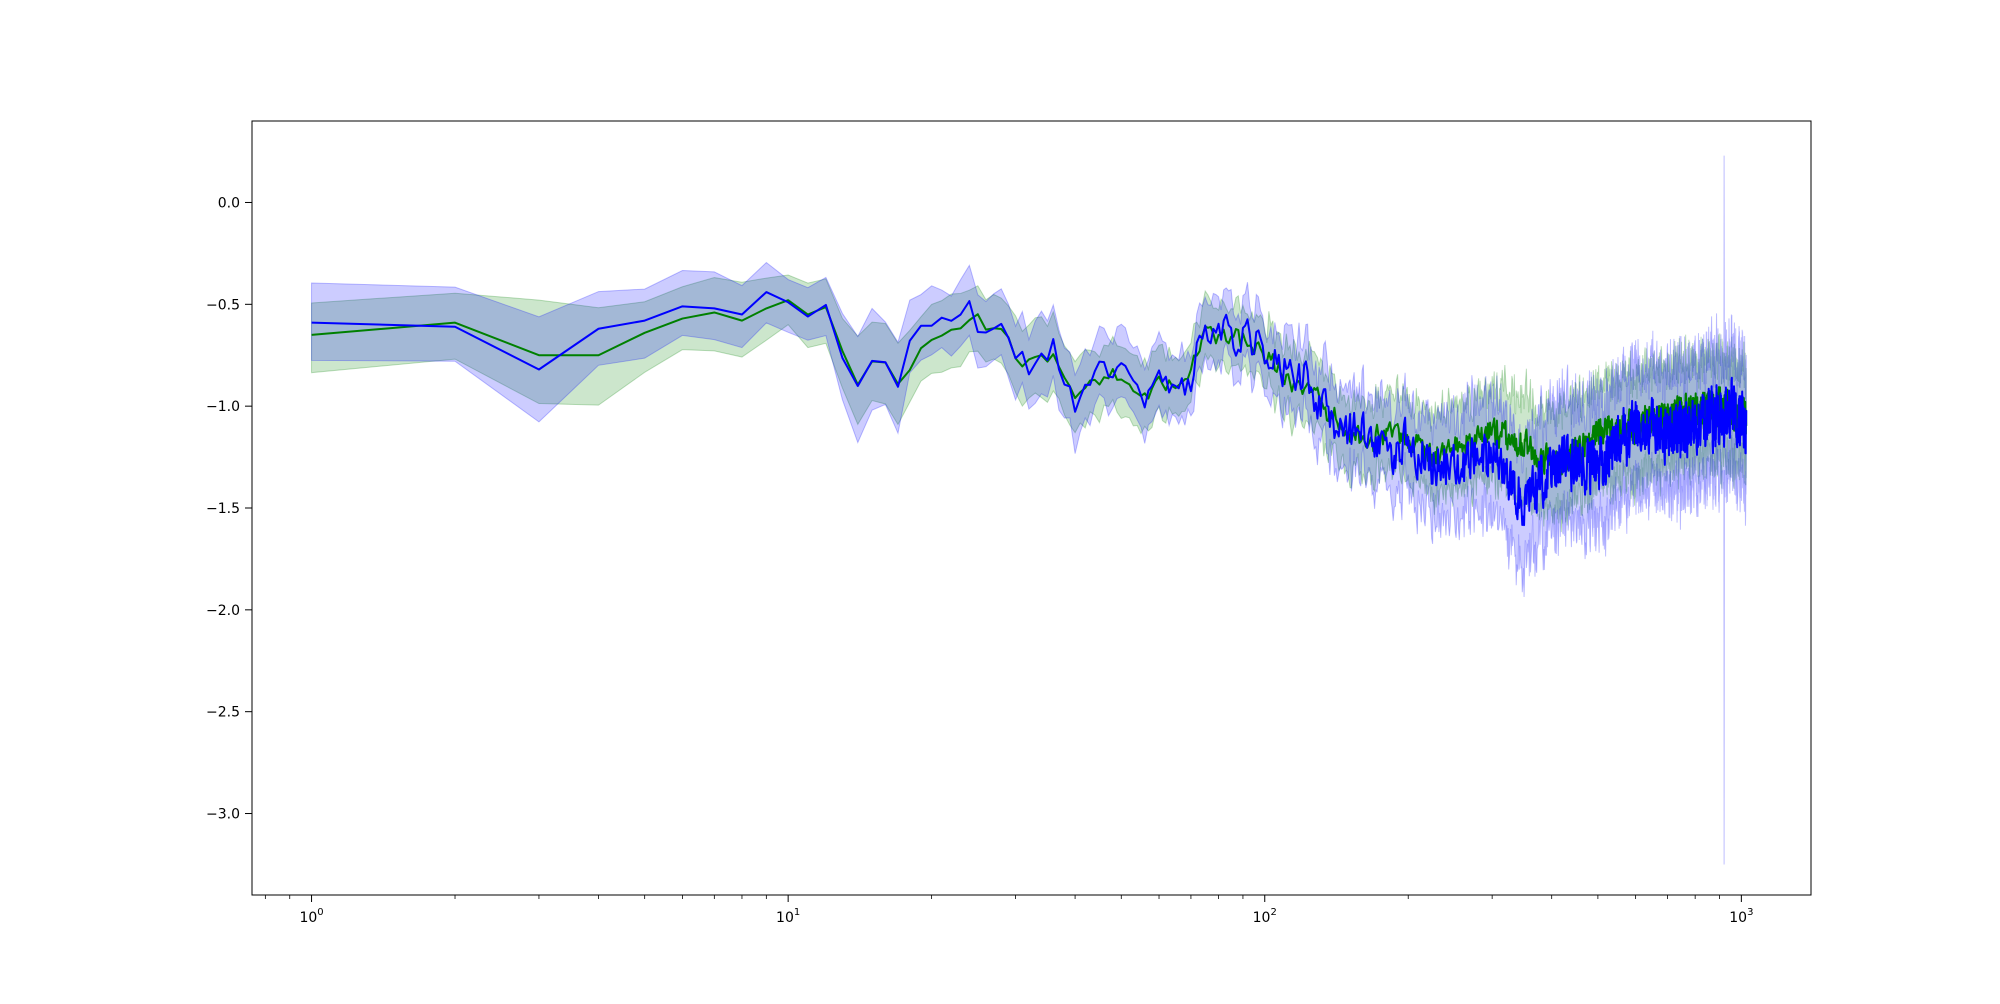  Describe the element at coordinates (1741, 916) in the screenshot. I see `x-tick-label: 10³` at that location.